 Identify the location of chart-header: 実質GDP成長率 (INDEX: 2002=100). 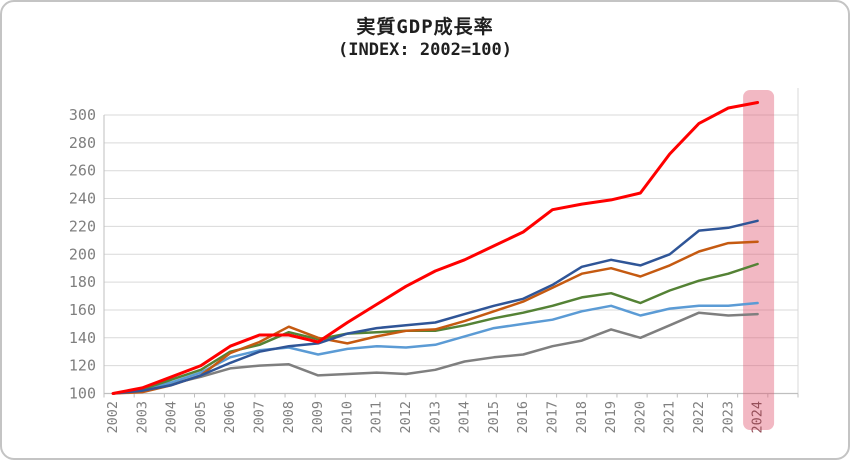
(425, 38).